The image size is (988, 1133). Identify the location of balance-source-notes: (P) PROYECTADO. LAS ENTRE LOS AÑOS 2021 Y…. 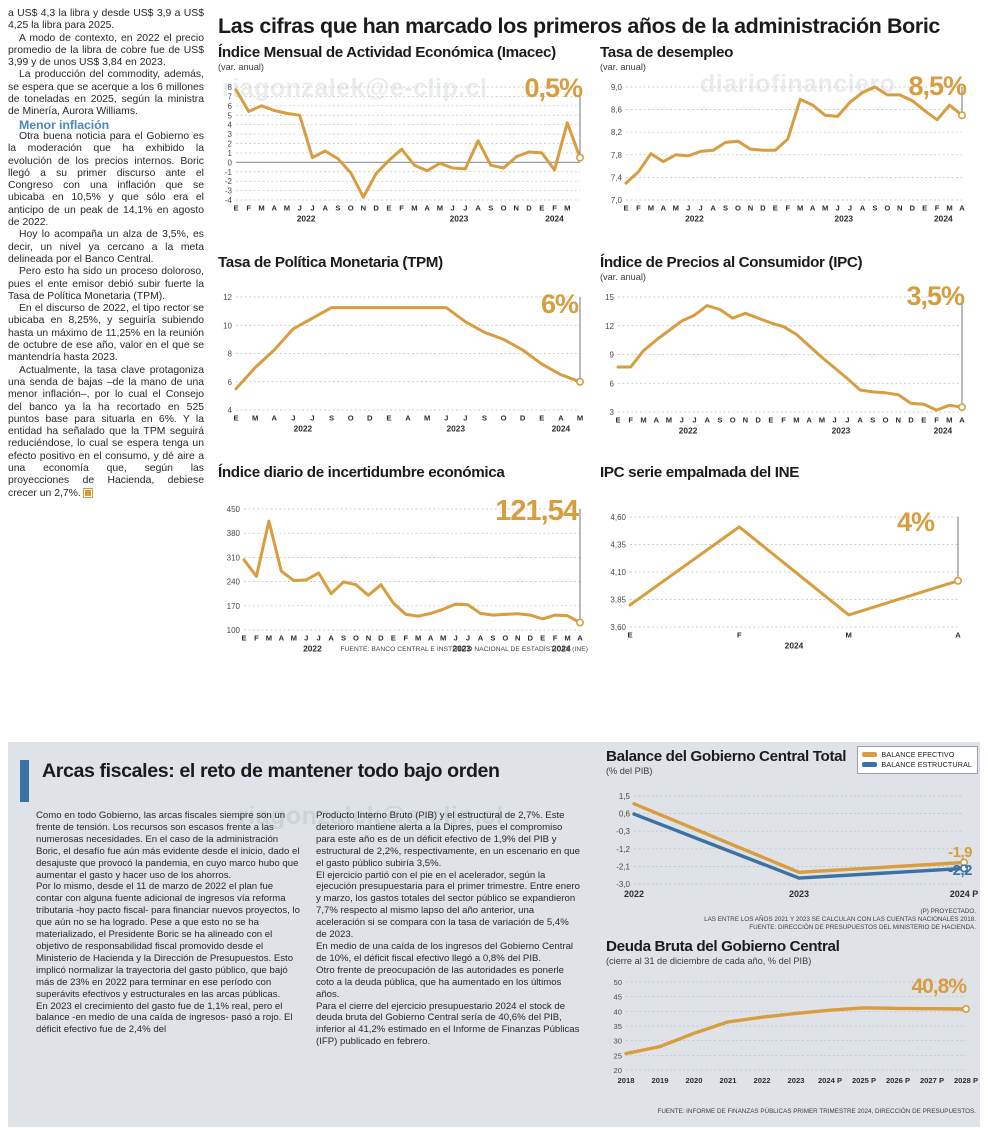
(802, 920).